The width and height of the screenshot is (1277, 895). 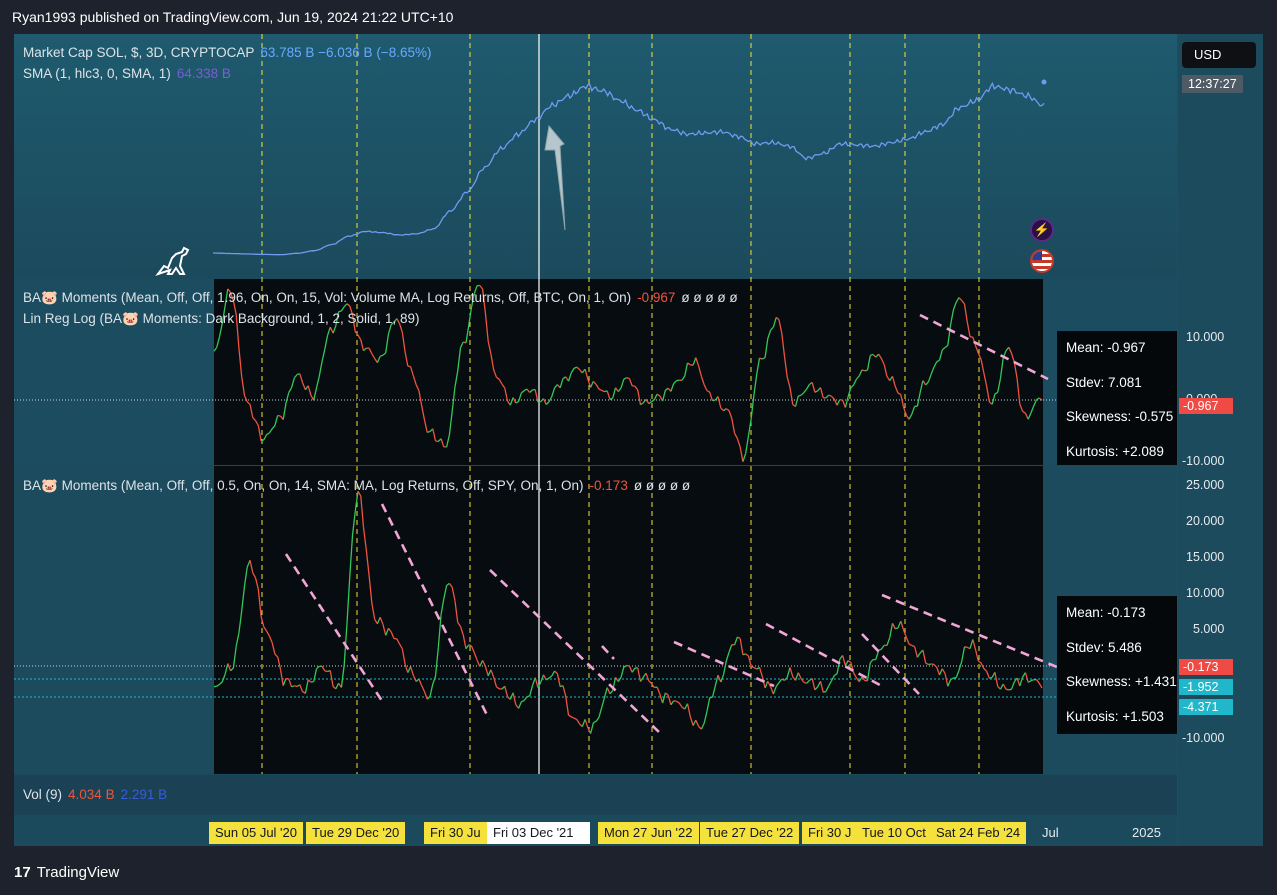 What do you see at coordinates (95, 794) in the screenshot?
I see `volume-legend: Vol (9) 4.034 B 2.291 B` at bounding box center [95, 794].